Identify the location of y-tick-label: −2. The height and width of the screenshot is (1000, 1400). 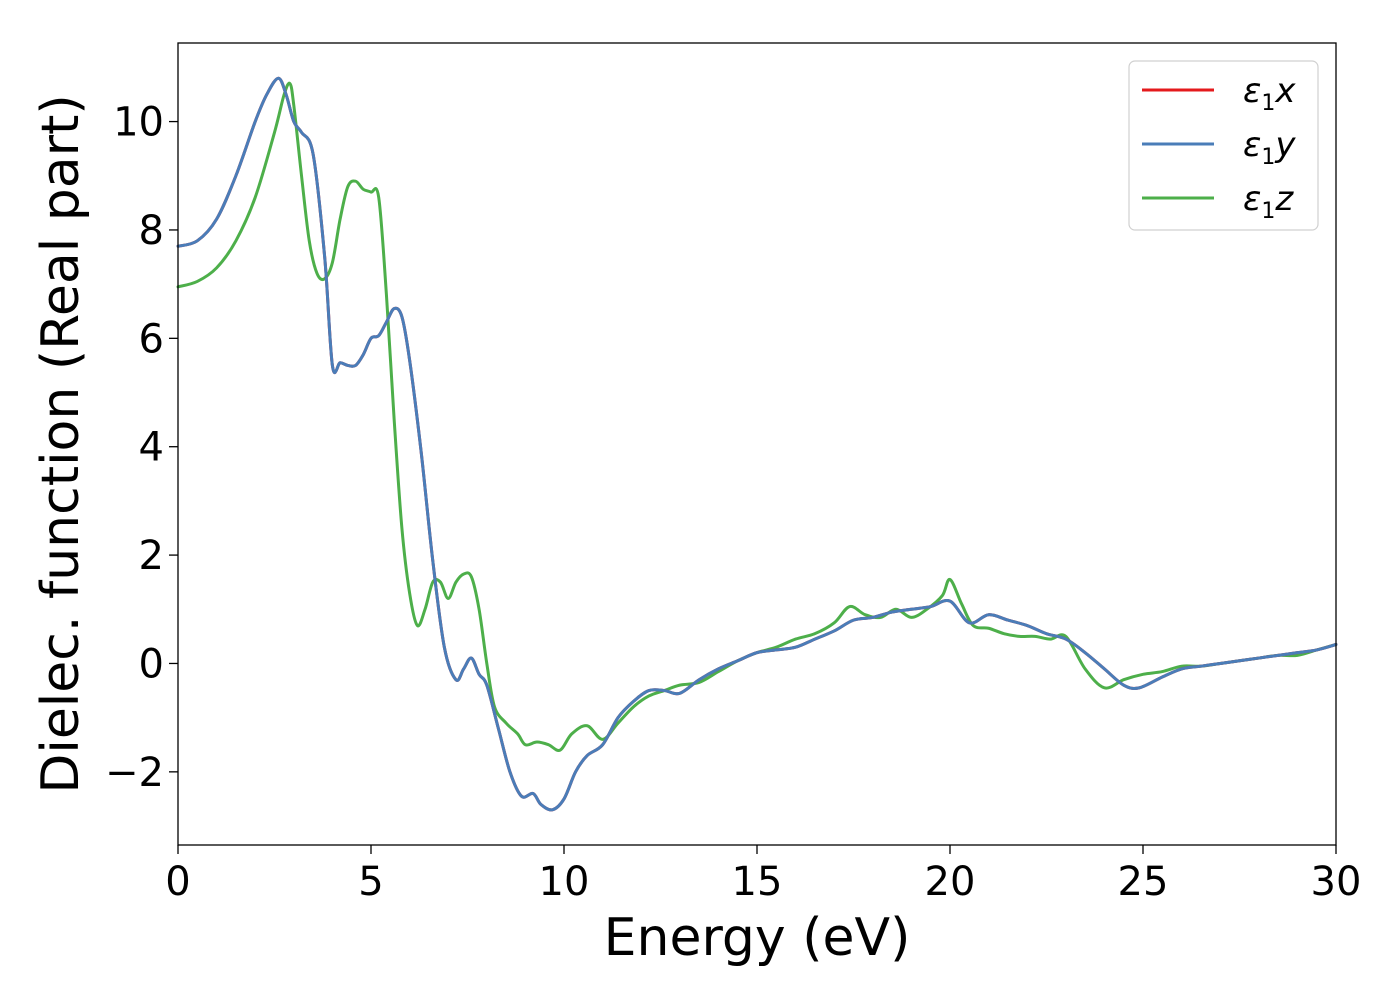
(134, 773).